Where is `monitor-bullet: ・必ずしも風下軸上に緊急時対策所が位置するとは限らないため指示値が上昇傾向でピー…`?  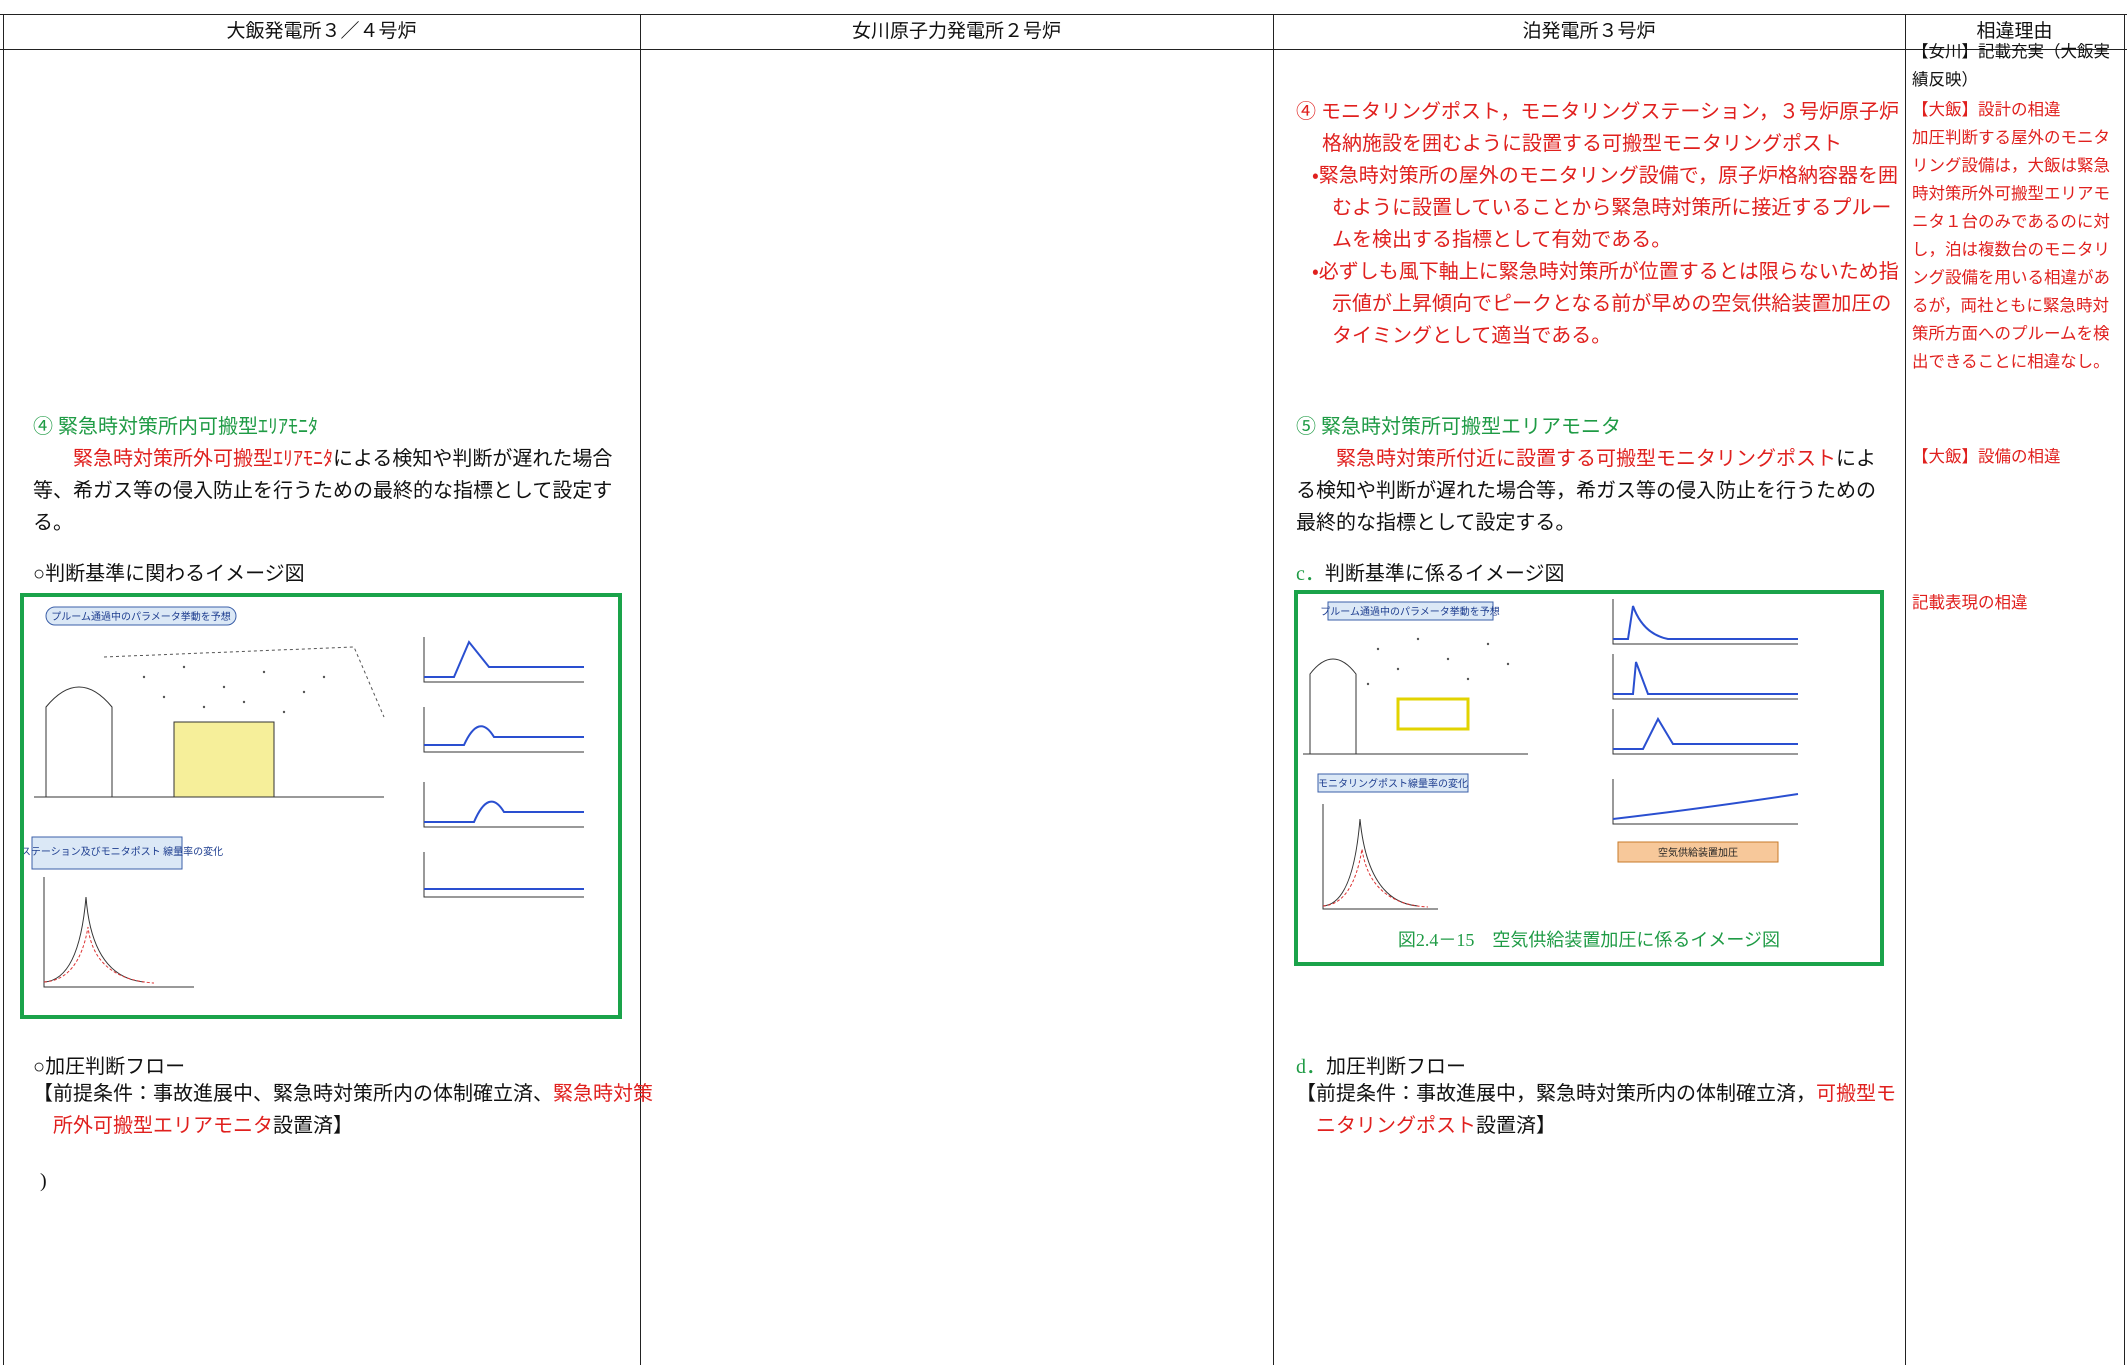 monitor-bullet: ・必ずしも風下軸上に緊急時対策所が位置するとは限らないため指示値が上昇傾向でピー… is located at coordinates (1605, 304).